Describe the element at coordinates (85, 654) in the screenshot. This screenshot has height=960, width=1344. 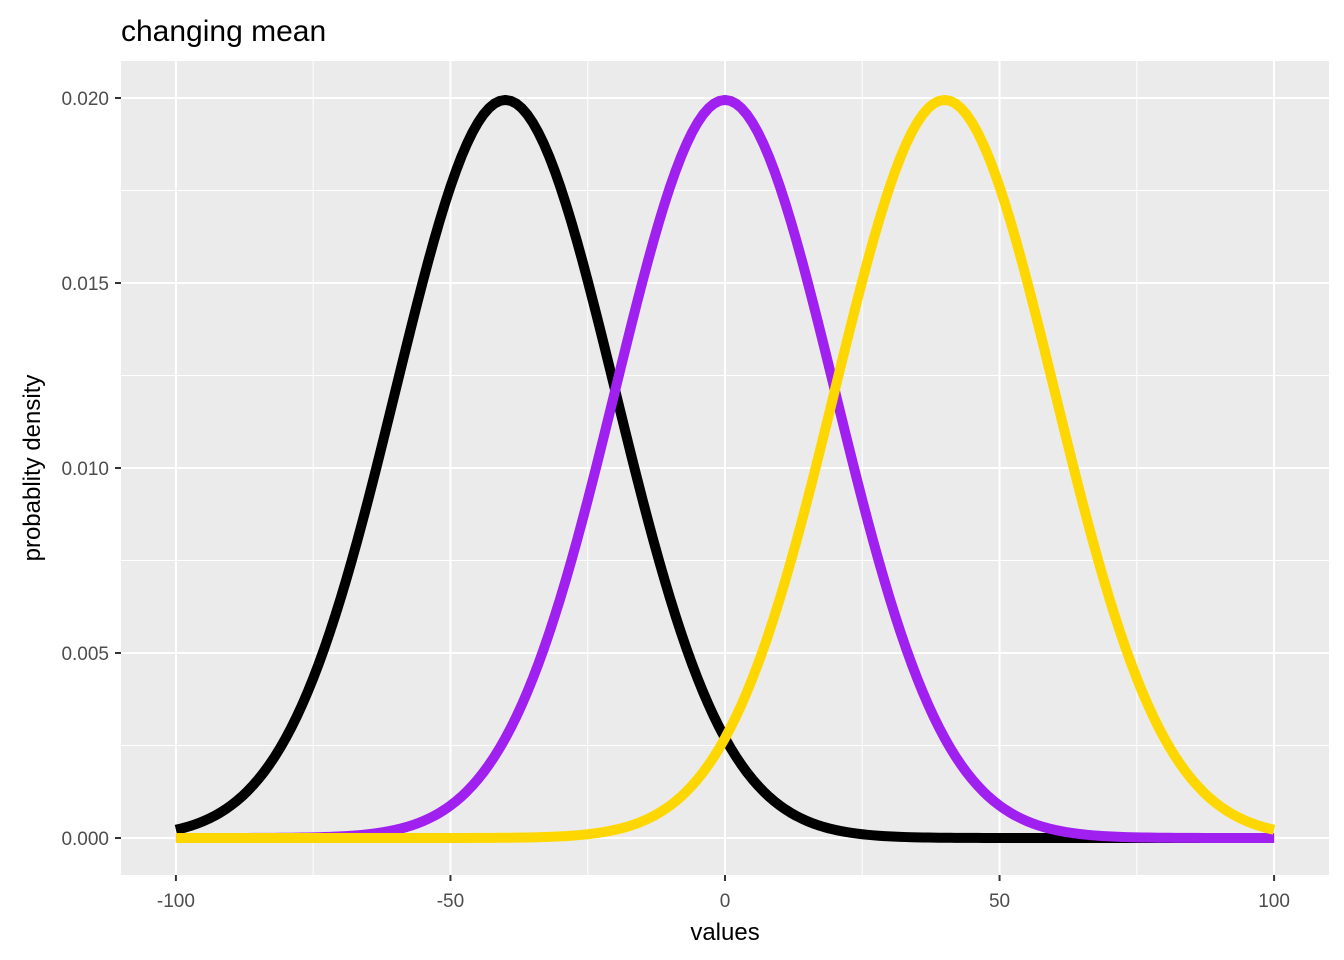
I see `y-tick-label: 0.005` at that location.